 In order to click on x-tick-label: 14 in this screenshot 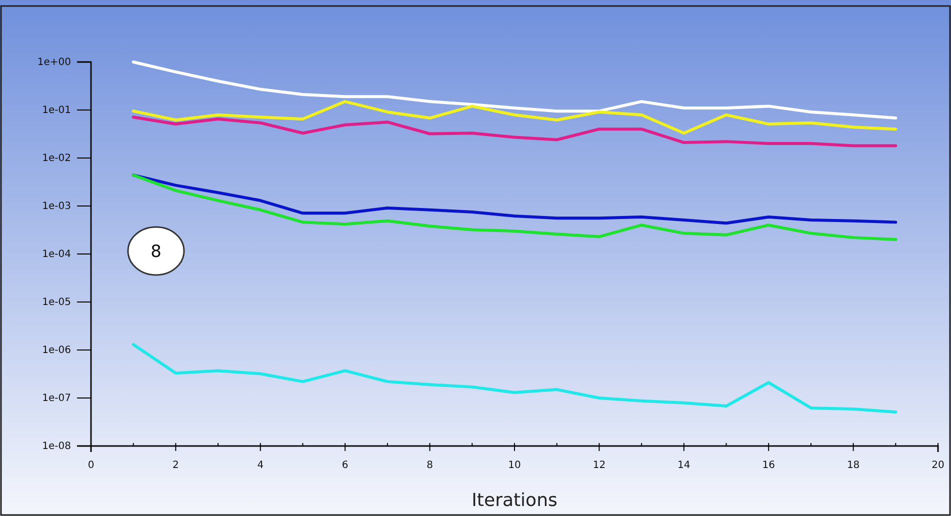, I will do `click(684, 465)`.